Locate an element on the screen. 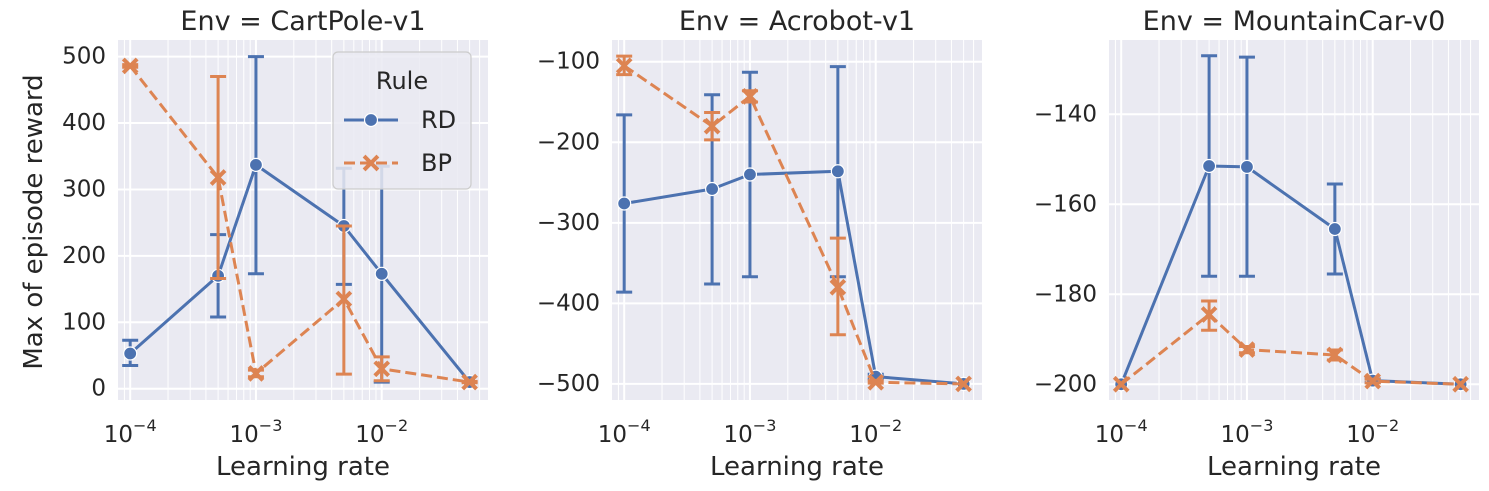  y-tick-label: 100 is located at coordinates (84, 322).